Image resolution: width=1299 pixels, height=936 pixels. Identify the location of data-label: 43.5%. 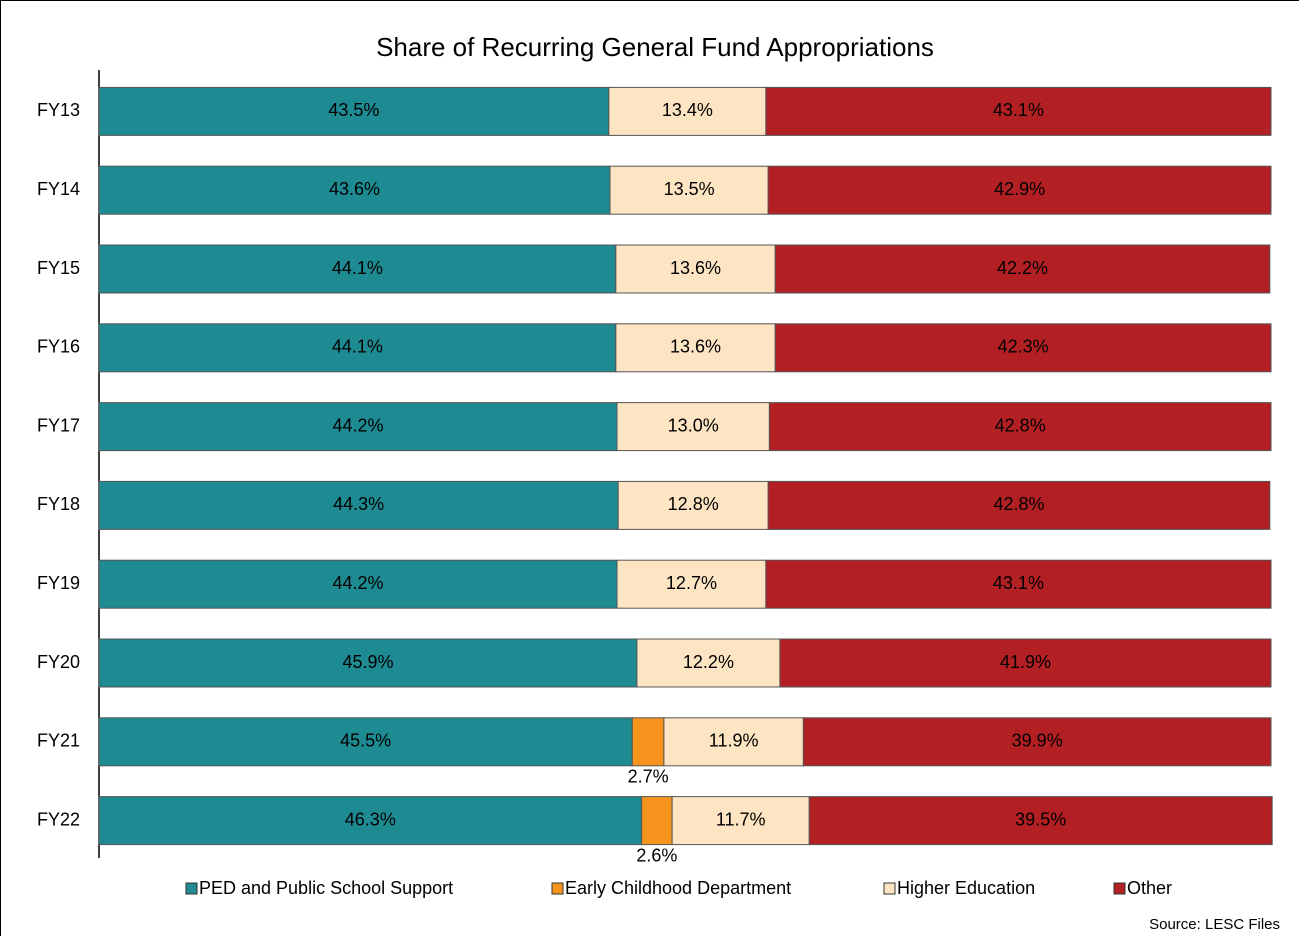
(353, 110).